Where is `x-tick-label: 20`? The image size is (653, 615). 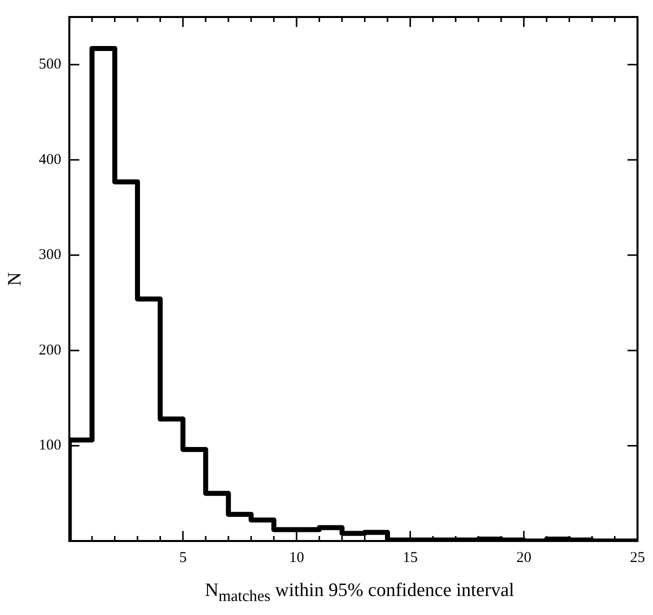 x-tick-label: 20 is located at coordinates (524, 558).